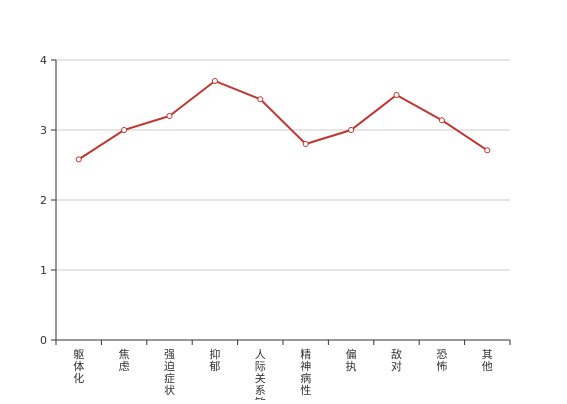 This screenshot has height=404, width=567. I want to click on x-tick-label: 人际关系敏感, so click(260, 374).